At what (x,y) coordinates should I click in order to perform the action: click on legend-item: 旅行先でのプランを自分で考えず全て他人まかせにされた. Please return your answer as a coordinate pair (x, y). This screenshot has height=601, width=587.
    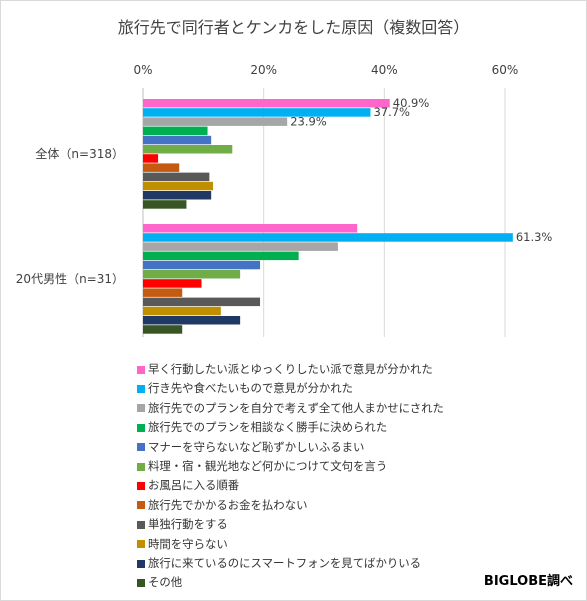
    Looking at the image, I should click on (290, 408).